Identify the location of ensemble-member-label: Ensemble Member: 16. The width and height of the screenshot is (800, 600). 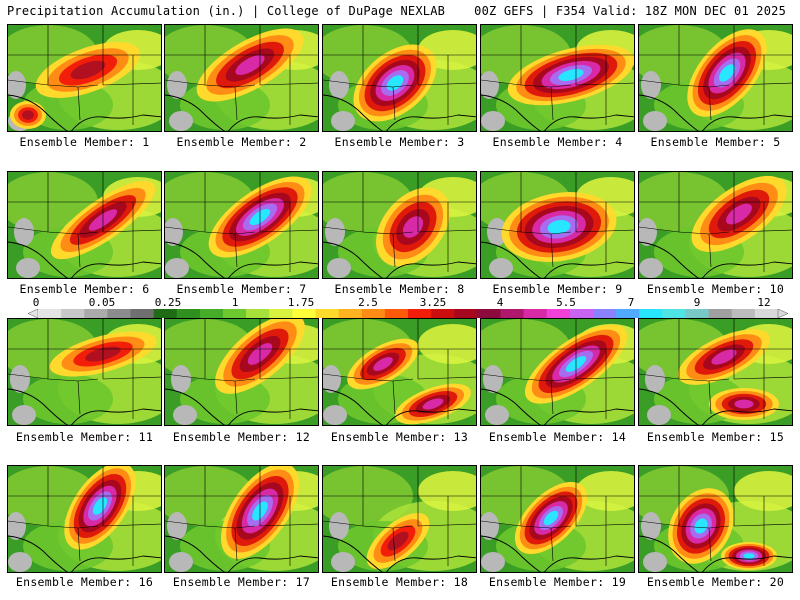
(84, 582).